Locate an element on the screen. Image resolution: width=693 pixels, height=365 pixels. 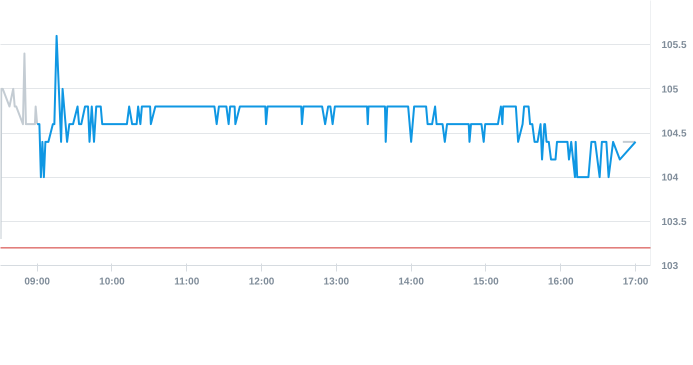
x-tick-label: 15:00 is located at coordinates (486, 282).